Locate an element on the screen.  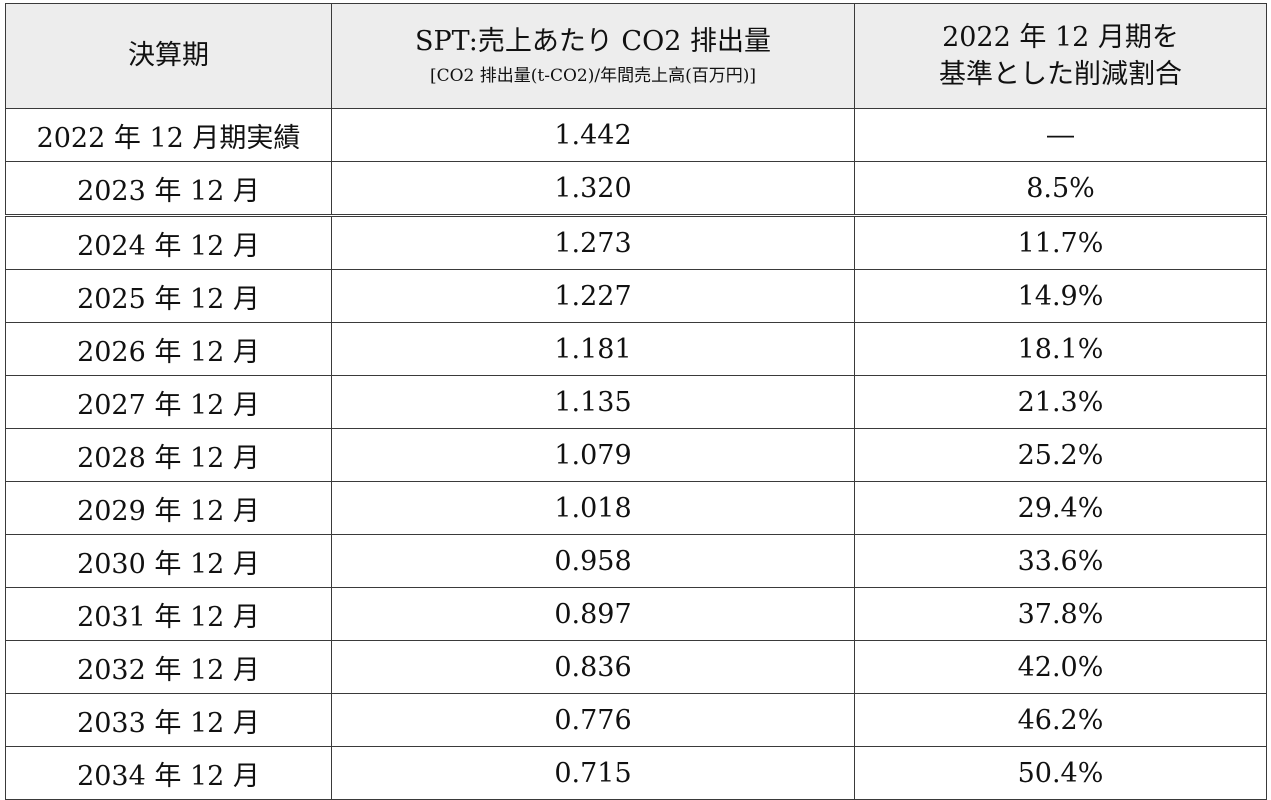
cell-spt: 1.442 is located at coordinates (593, 135).